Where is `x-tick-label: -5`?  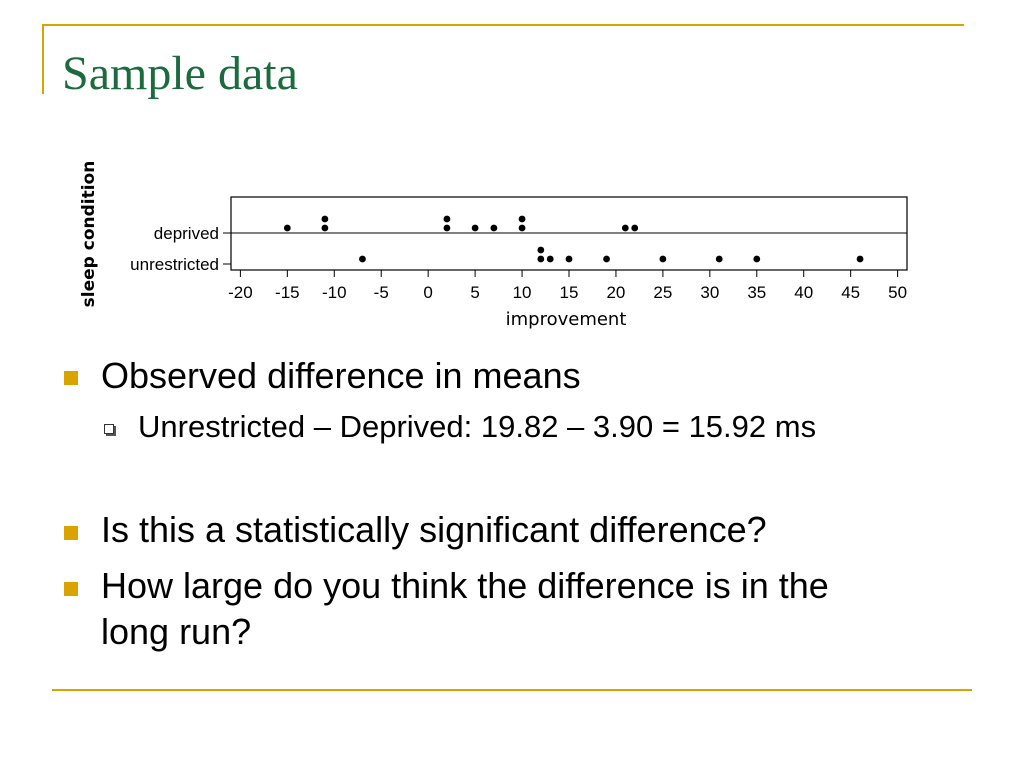 x-tick-label: -5 is located at coordinates (381, 292).